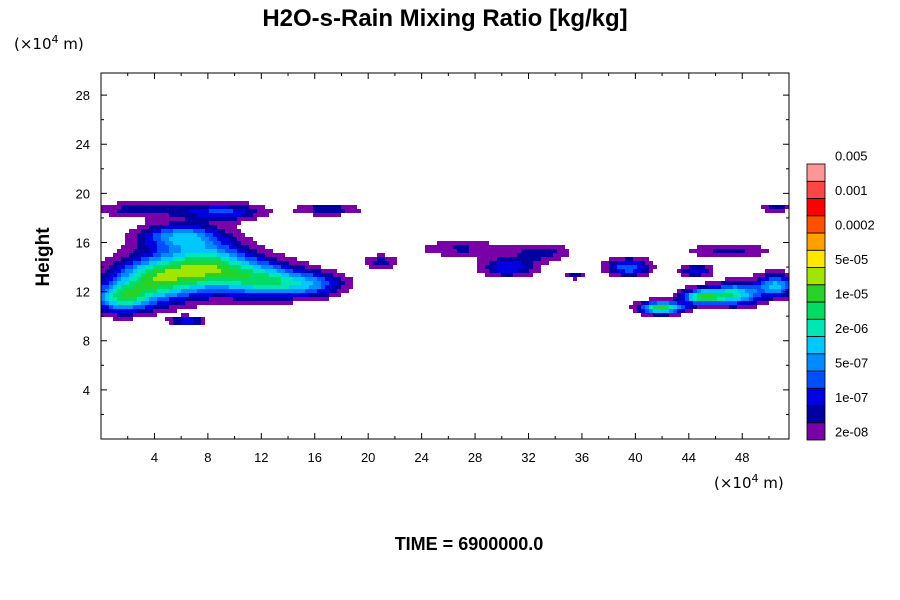 The image size is (900, 600). Describe the element at coordinates (851, 293) in the screenshot. I see `colorbar-label: 1e-05` at that location.